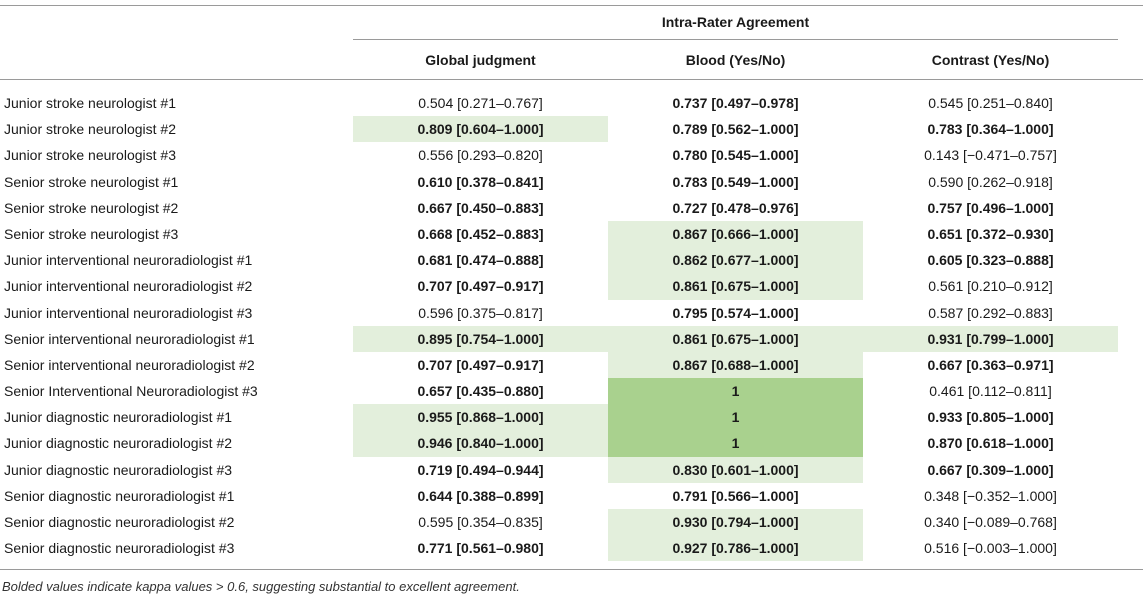 The width and height of the screenshot is (1143, 600). What do you see at coordinates (990, 469) in the screenshot?
I see `contrast-cell: 0.667 [0.309–1.000]` at bounding box center [990, 469].